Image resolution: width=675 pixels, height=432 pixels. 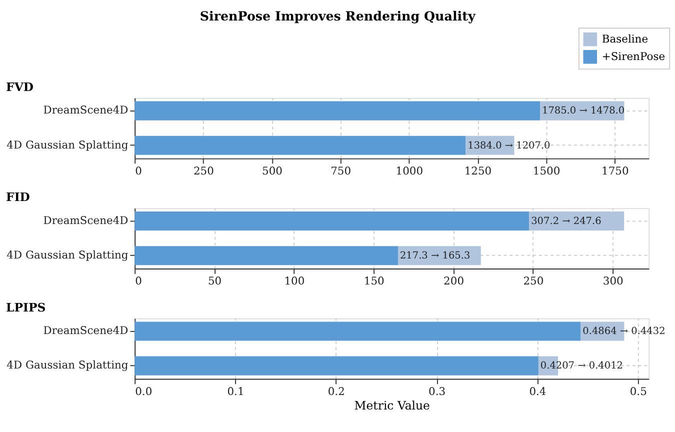 I want to click on text: FVD, so click(x=20, y=87).